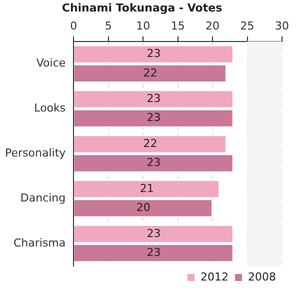  What do you see at coordinates (39, 243) in the screenshot?
I see `y-tick-label: Charisma` at bounding box center [39, 243].